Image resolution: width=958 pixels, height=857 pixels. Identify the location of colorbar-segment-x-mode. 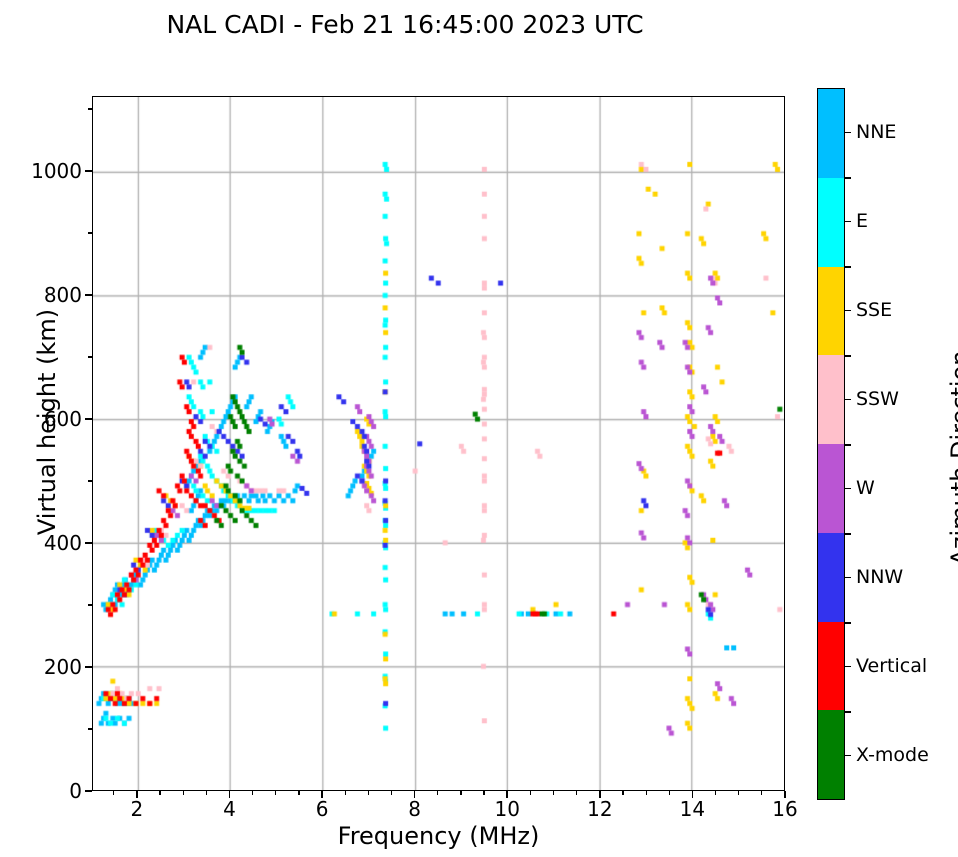
(831, 754).